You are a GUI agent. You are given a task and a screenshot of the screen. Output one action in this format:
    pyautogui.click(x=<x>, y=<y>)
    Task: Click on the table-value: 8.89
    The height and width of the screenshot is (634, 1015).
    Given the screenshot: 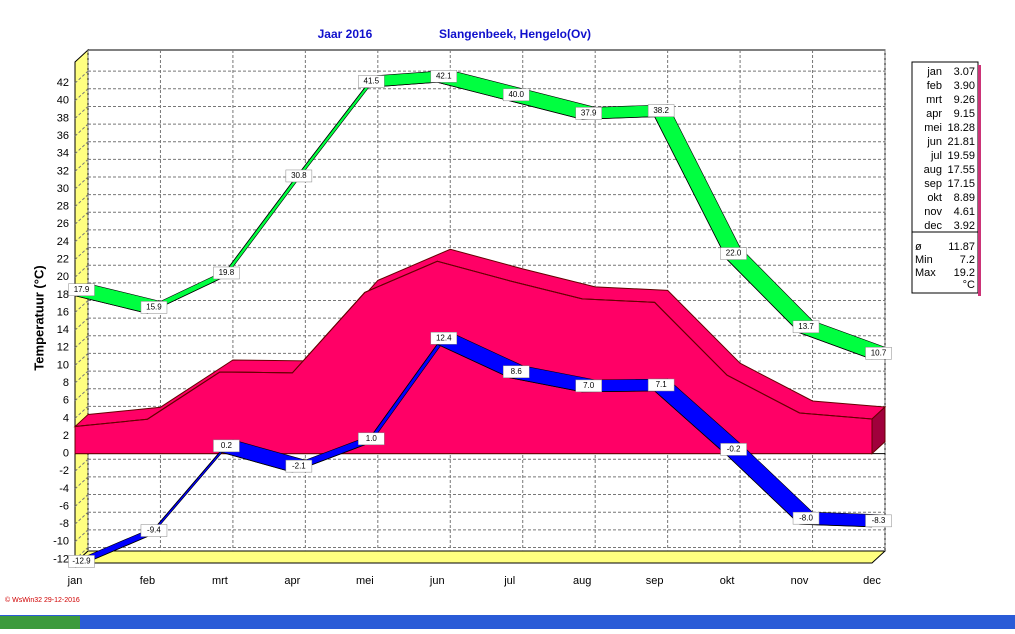 What is the action you would take?
    pyautogui.click(x=964, y=198)
    